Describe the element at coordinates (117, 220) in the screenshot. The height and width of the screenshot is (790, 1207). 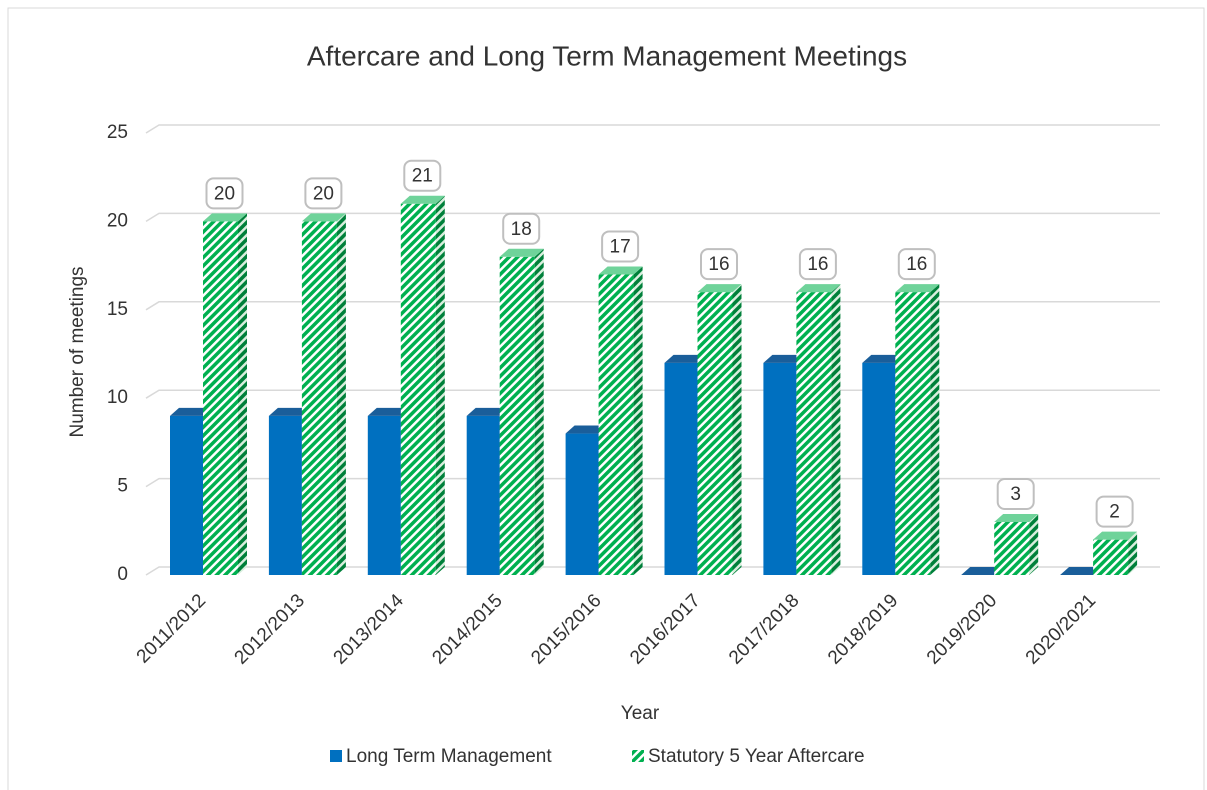
I see `y-tick-label: 20` at that location.